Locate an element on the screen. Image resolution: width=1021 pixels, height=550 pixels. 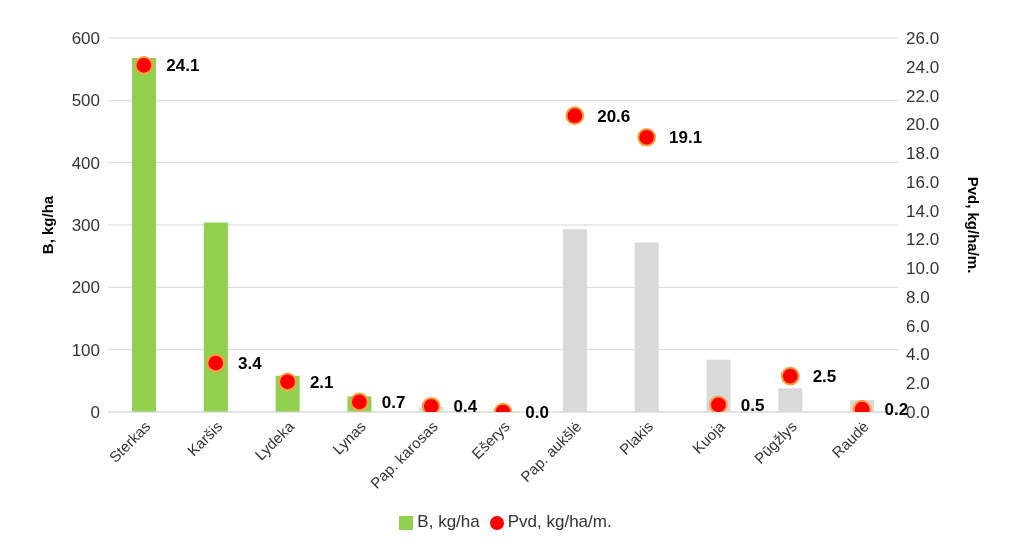
data-label: 0.7 is located at coordinates (393, 402).